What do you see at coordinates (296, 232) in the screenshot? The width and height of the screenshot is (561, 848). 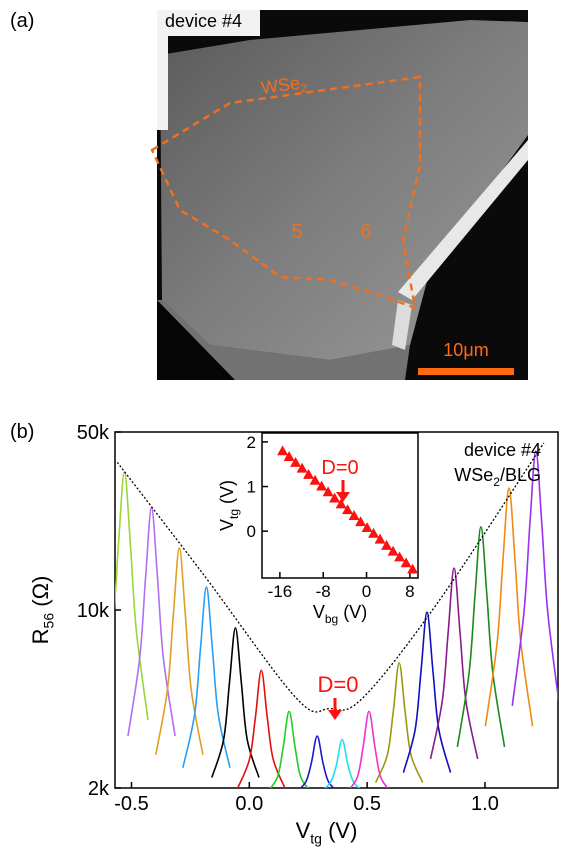 I see `contact-label: 5` at bounding box center [296, 232].